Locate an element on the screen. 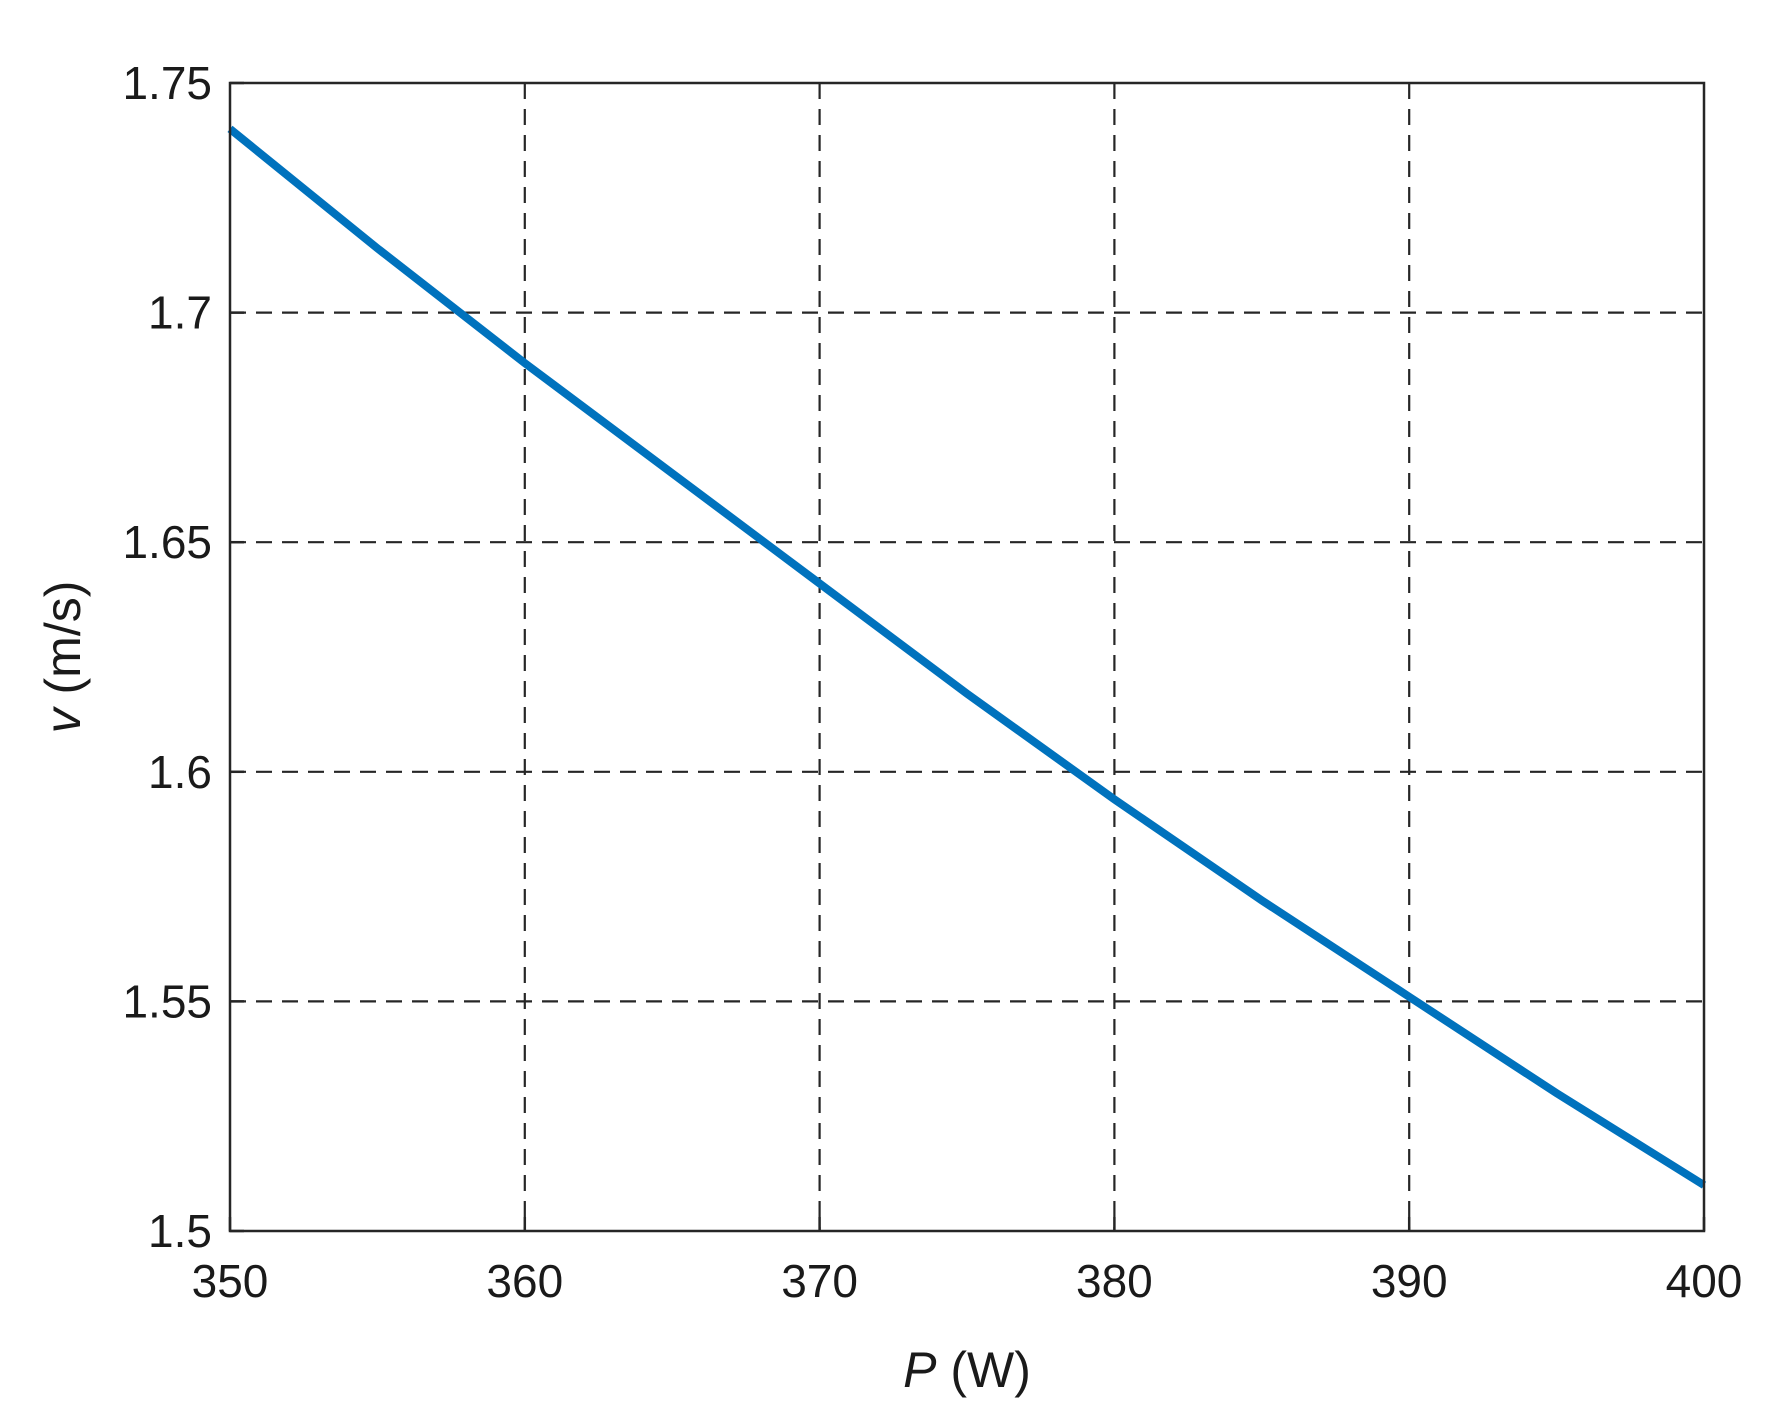  x-axis-label-unit: (W) is located at coordinates (983, 1370).